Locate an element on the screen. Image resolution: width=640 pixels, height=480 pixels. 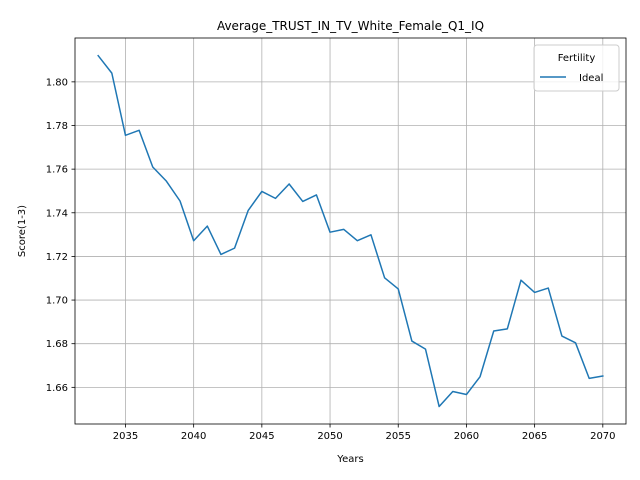
x-tick-label: 2045 is located at coordinates (261, 436).